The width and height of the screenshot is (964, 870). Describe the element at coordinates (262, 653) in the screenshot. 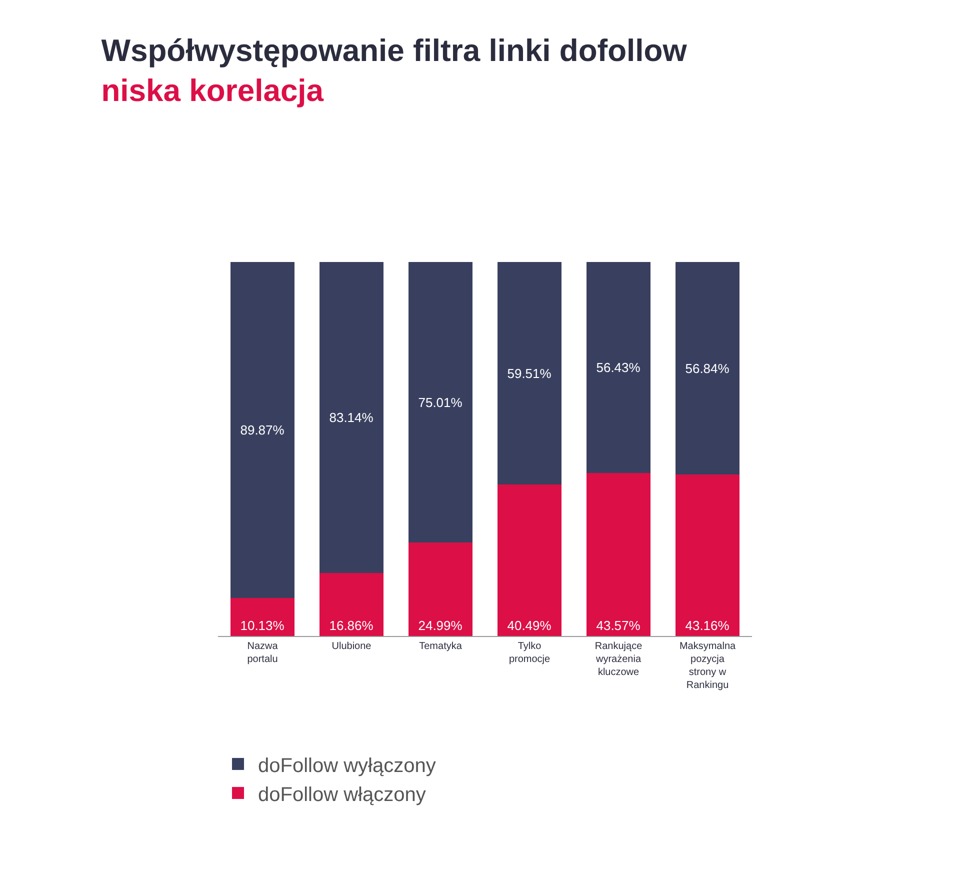

I see `x-tick-label: Nazwa portalu` at that location.